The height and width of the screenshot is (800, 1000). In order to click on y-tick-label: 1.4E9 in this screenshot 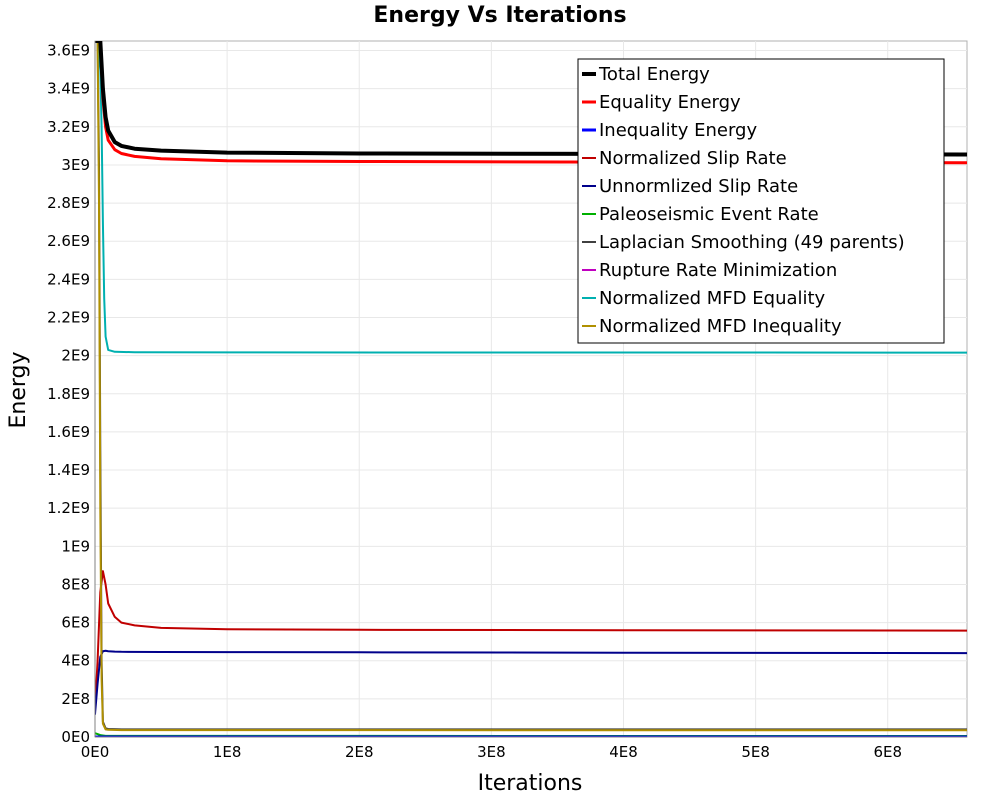, I will do `click(68, 470)`.